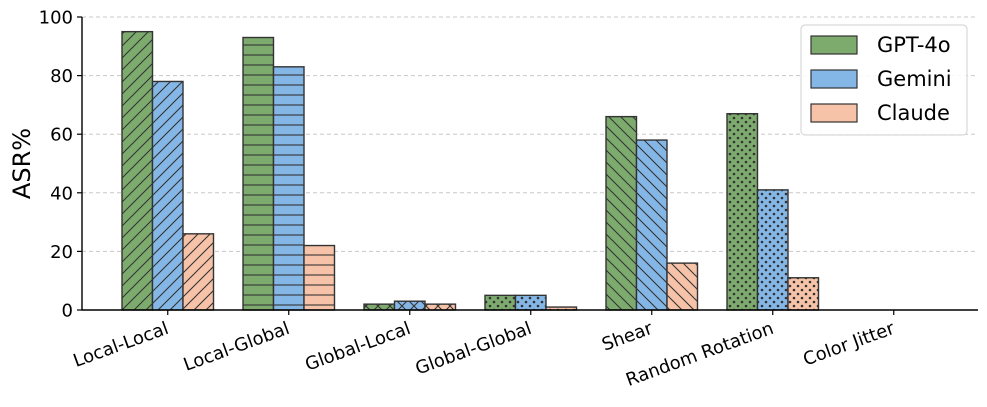 This screenshot has height=407, width=987. I want to click on x-tick-label-2: Global-Local, so click(357, 347).